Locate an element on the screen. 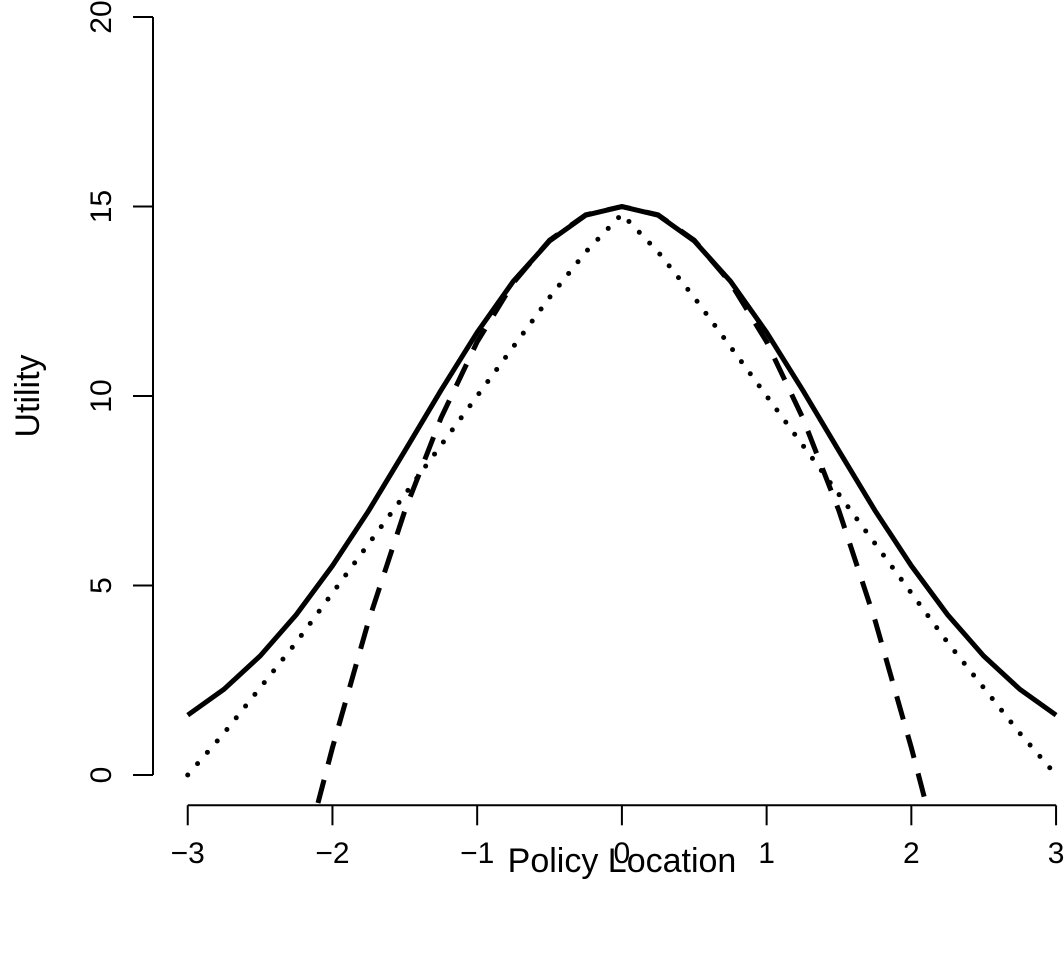 The height and width of the screenshot is (964, 1064). x-axis-title: Policy Location is located at coordinates (622, 861).